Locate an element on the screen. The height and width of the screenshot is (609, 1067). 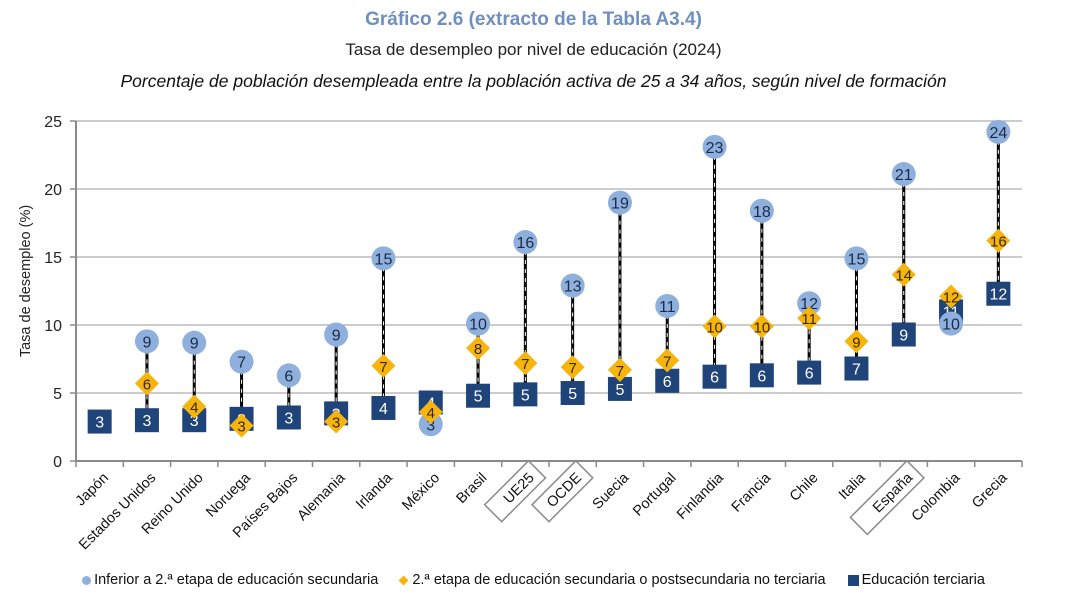
y-axis-label: Tasa de desempleo (%) is located at coordinates (26, 281).